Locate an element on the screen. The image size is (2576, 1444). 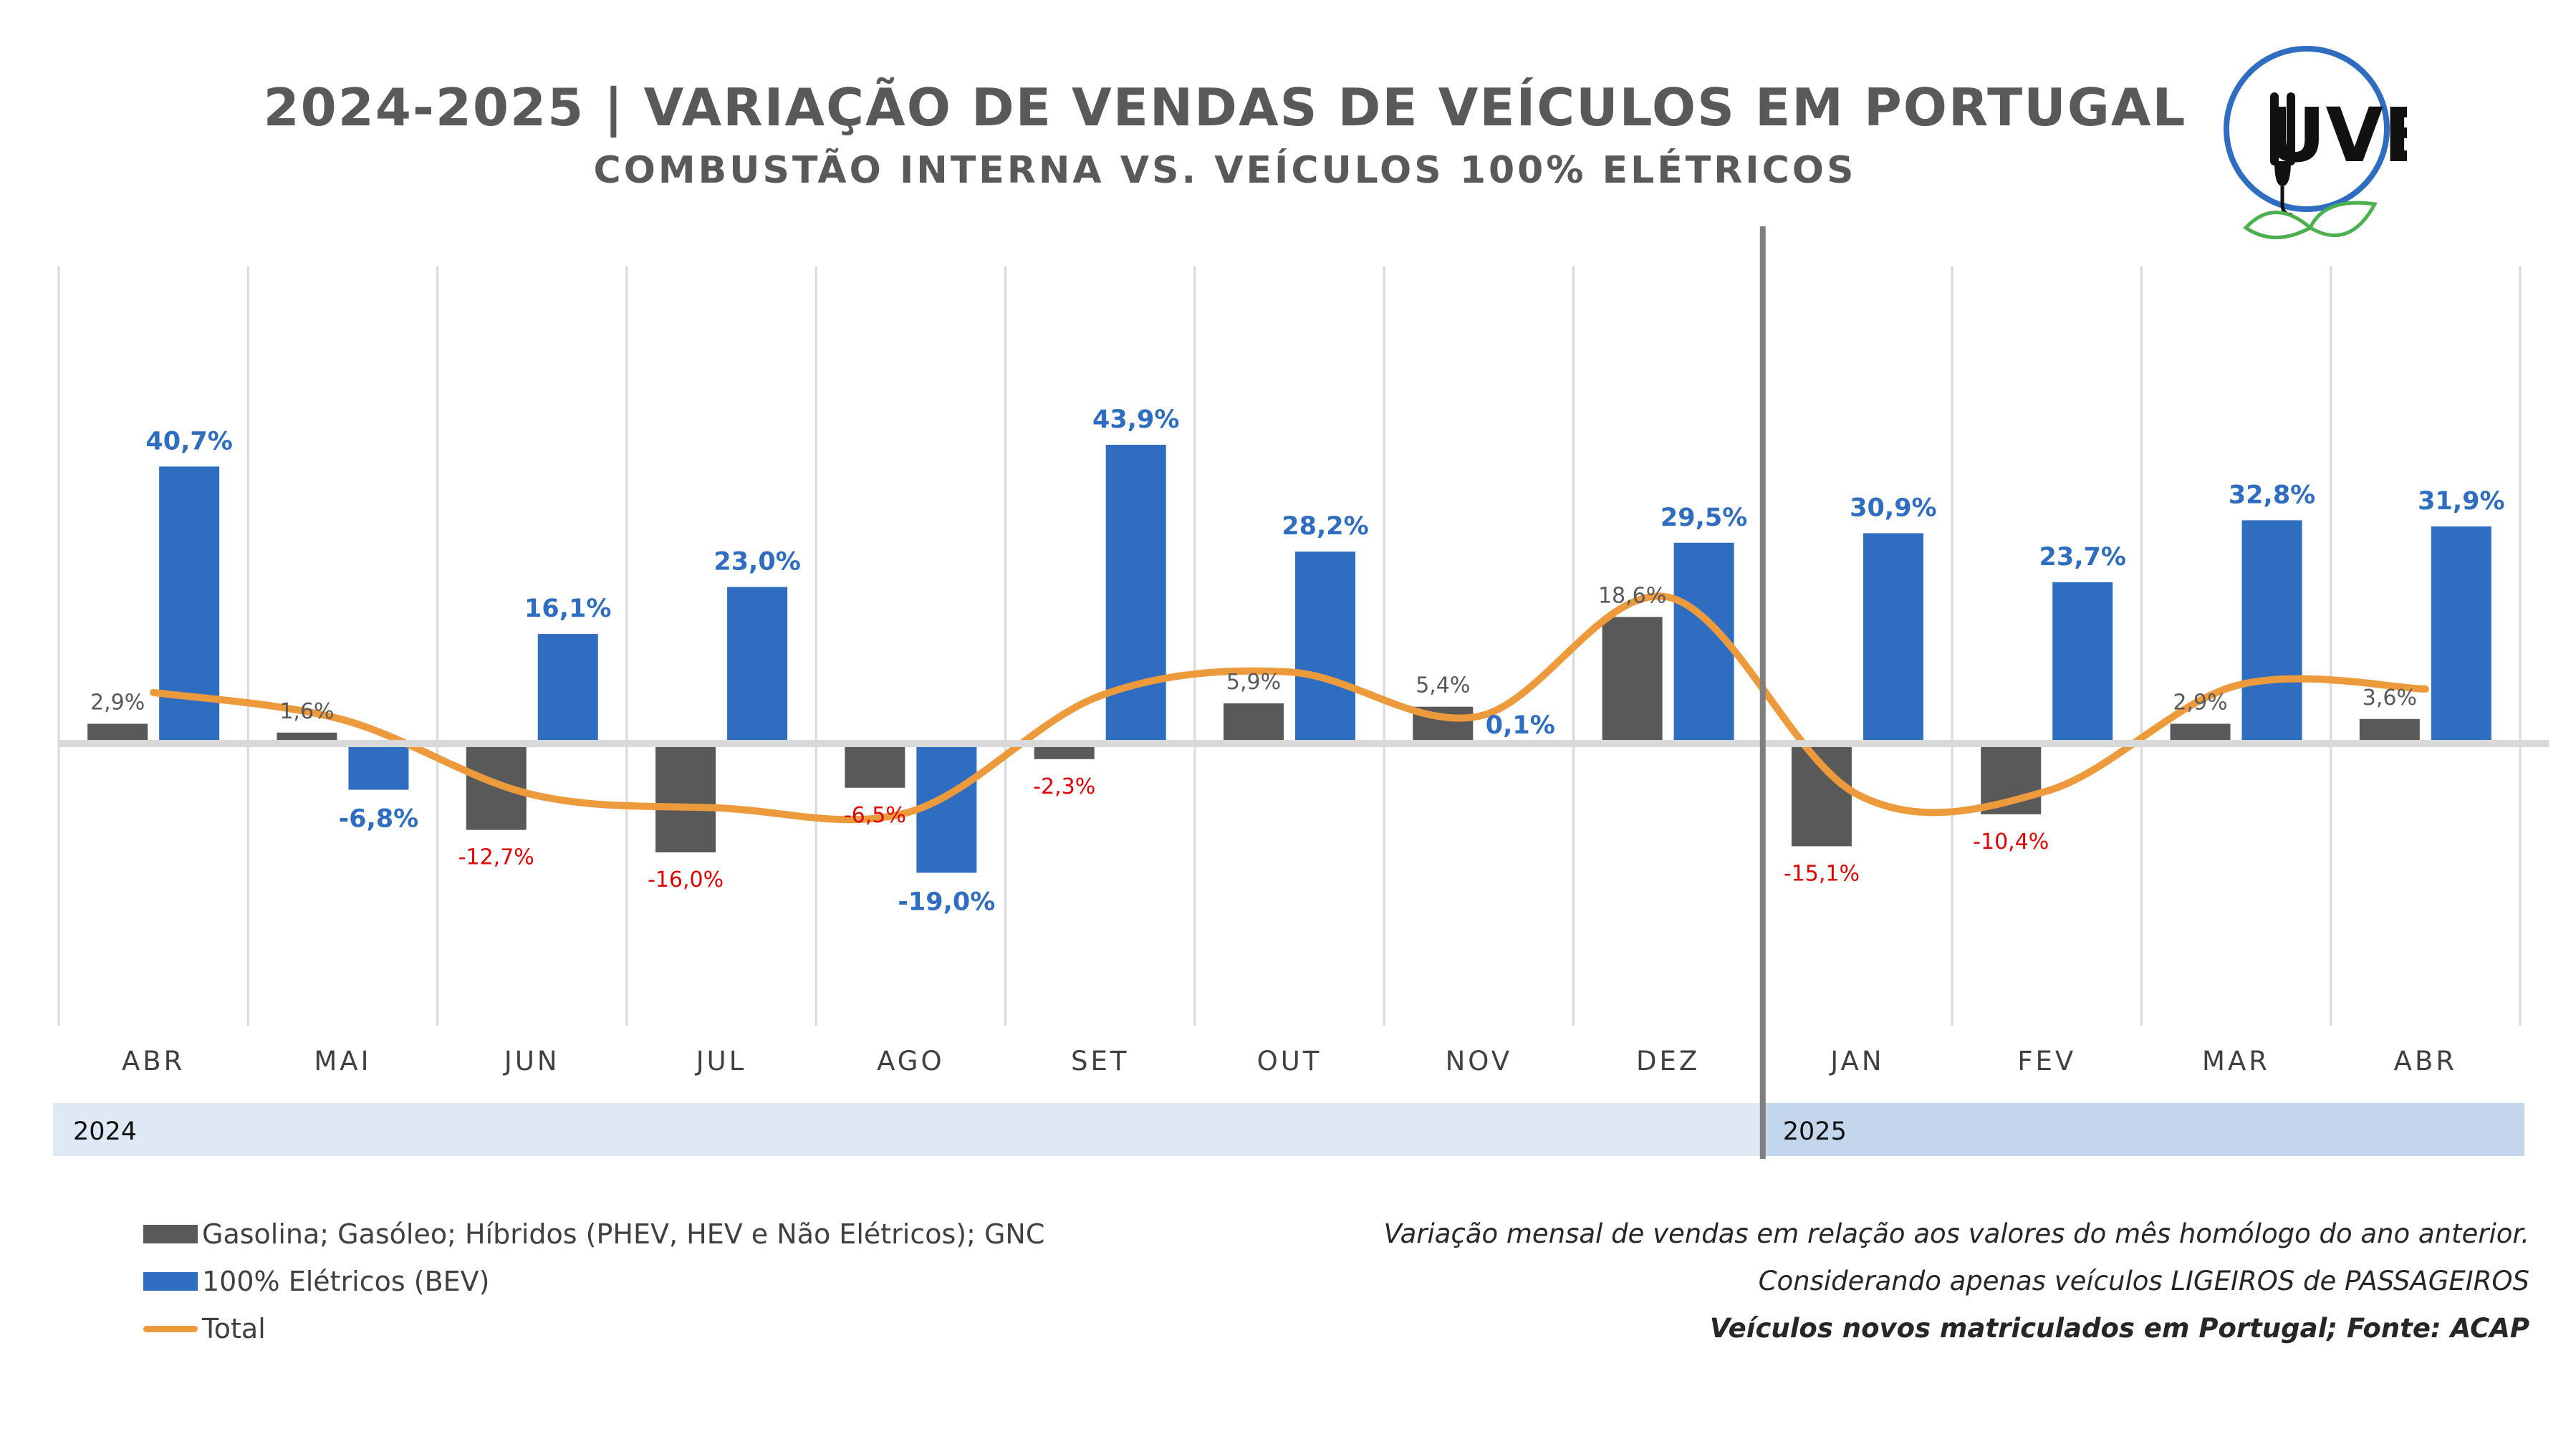
x-tick-label: MAR is located at coordinates (2236, 1061).